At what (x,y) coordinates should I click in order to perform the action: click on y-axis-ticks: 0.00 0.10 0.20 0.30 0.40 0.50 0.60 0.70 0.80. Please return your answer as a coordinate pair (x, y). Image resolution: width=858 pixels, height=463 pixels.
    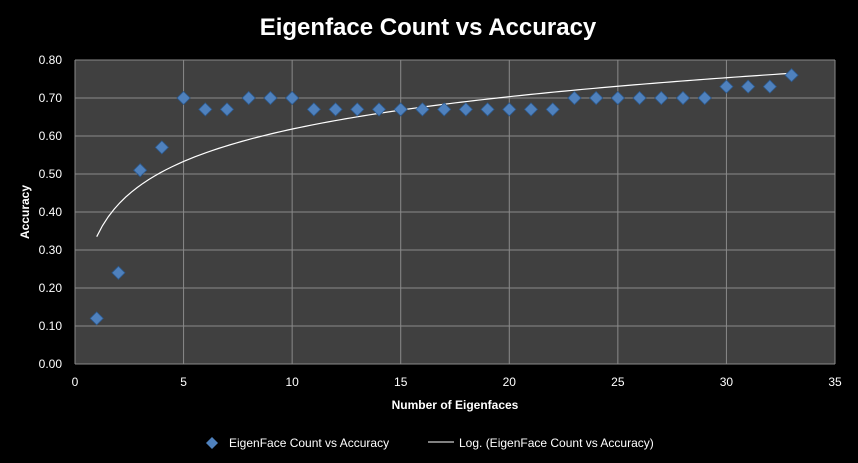
    Looking at the image, I should click on (51, 212).